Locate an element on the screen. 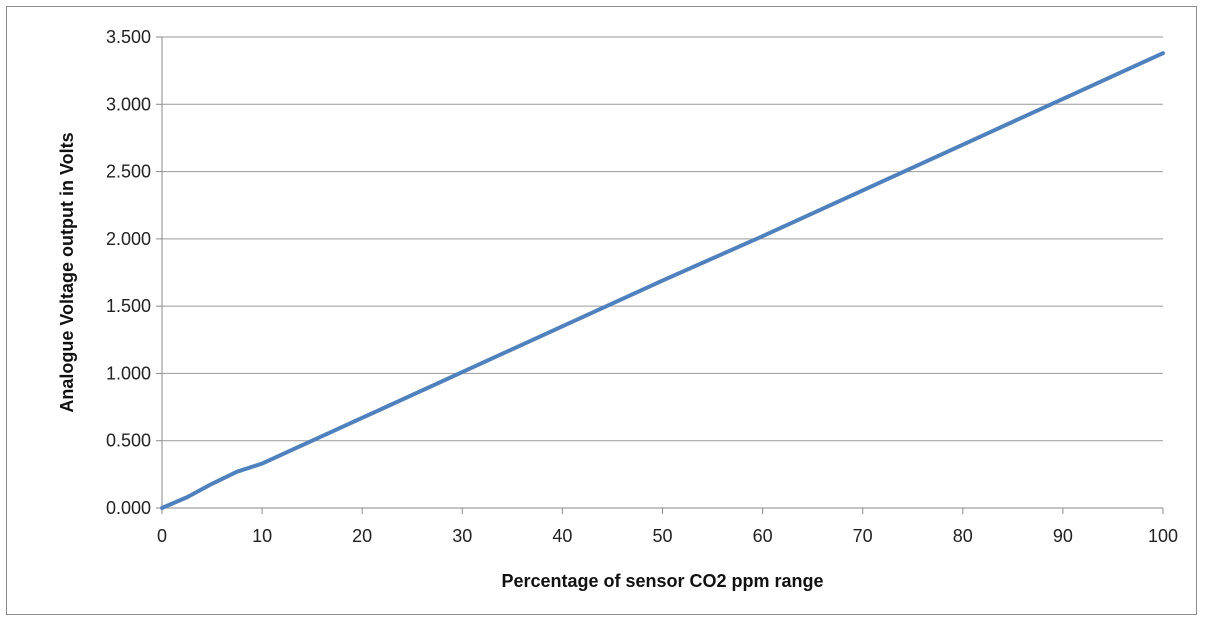  y-tick-label: 3.500 is located at coordinates (128, 37).